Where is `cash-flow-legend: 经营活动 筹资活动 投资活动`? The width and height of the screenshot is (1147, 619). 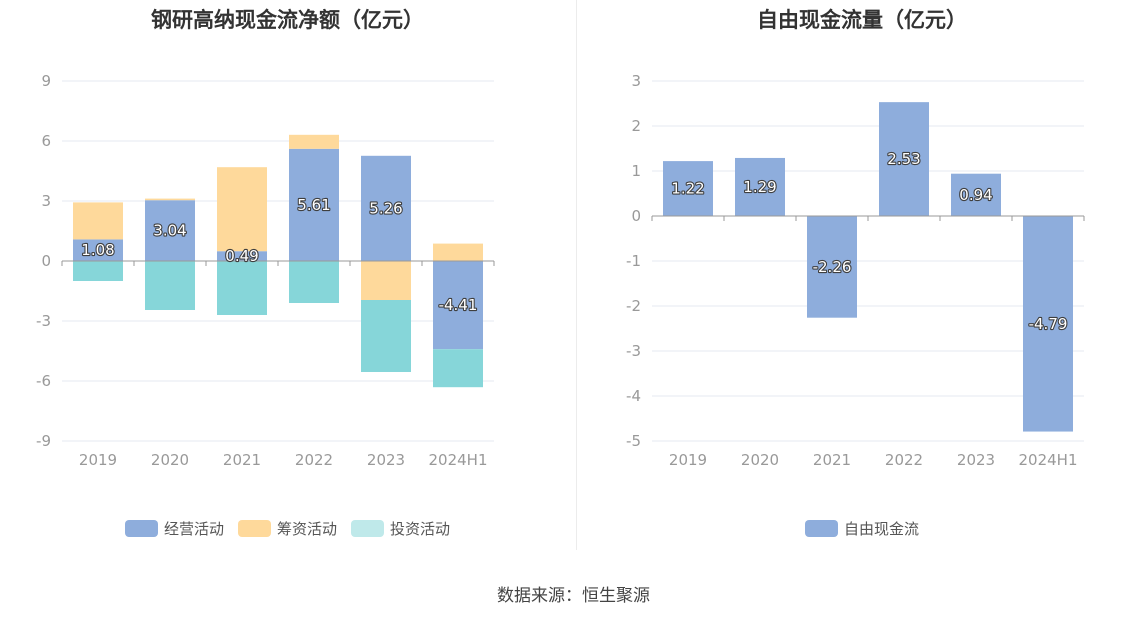
cash-flow-legend: 经营活动 筹资活动 投资活动 is located at coordinates (287, 528).